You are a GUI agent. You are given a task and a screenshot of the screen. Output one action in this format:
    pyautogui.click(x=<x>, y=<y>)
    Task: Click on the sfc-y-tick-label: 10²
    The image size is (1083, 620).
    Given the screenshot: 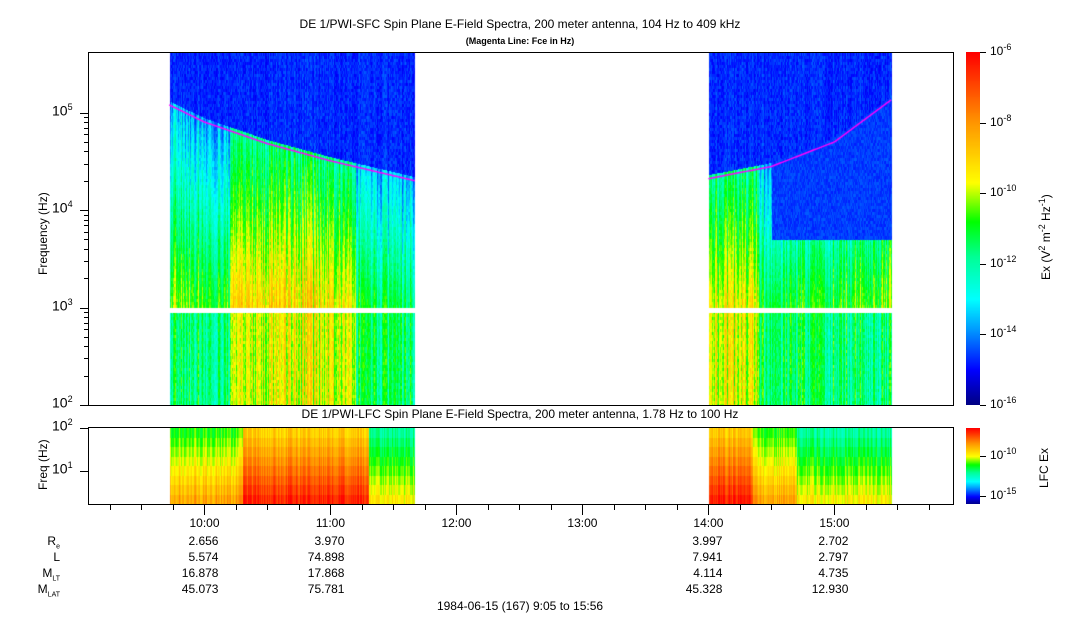 What is the action you would take?
    pyautogui.click(x=62, y=402)
    